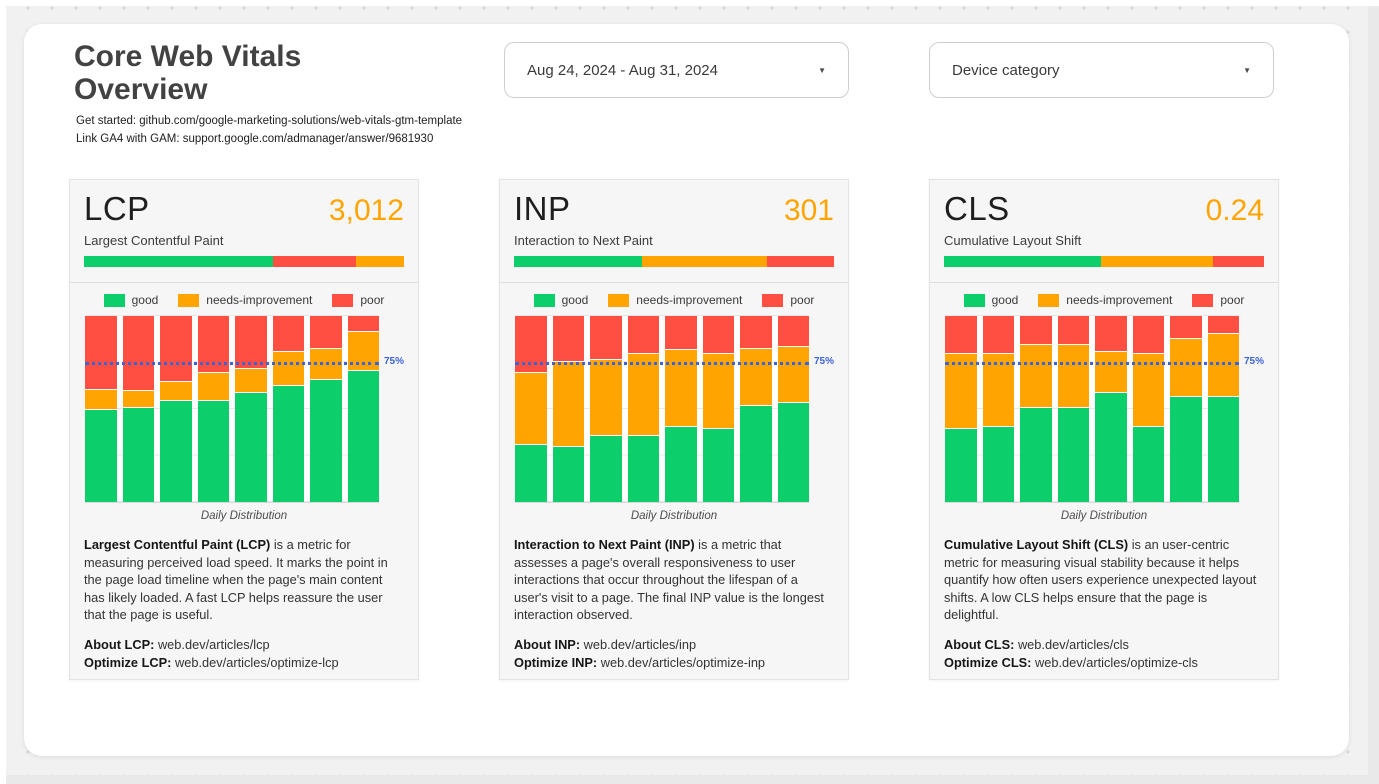  I want to click on date-range-dropdown: Aug 24, 2024 - Aug 31, 2024 ▼, so click(676, 70).